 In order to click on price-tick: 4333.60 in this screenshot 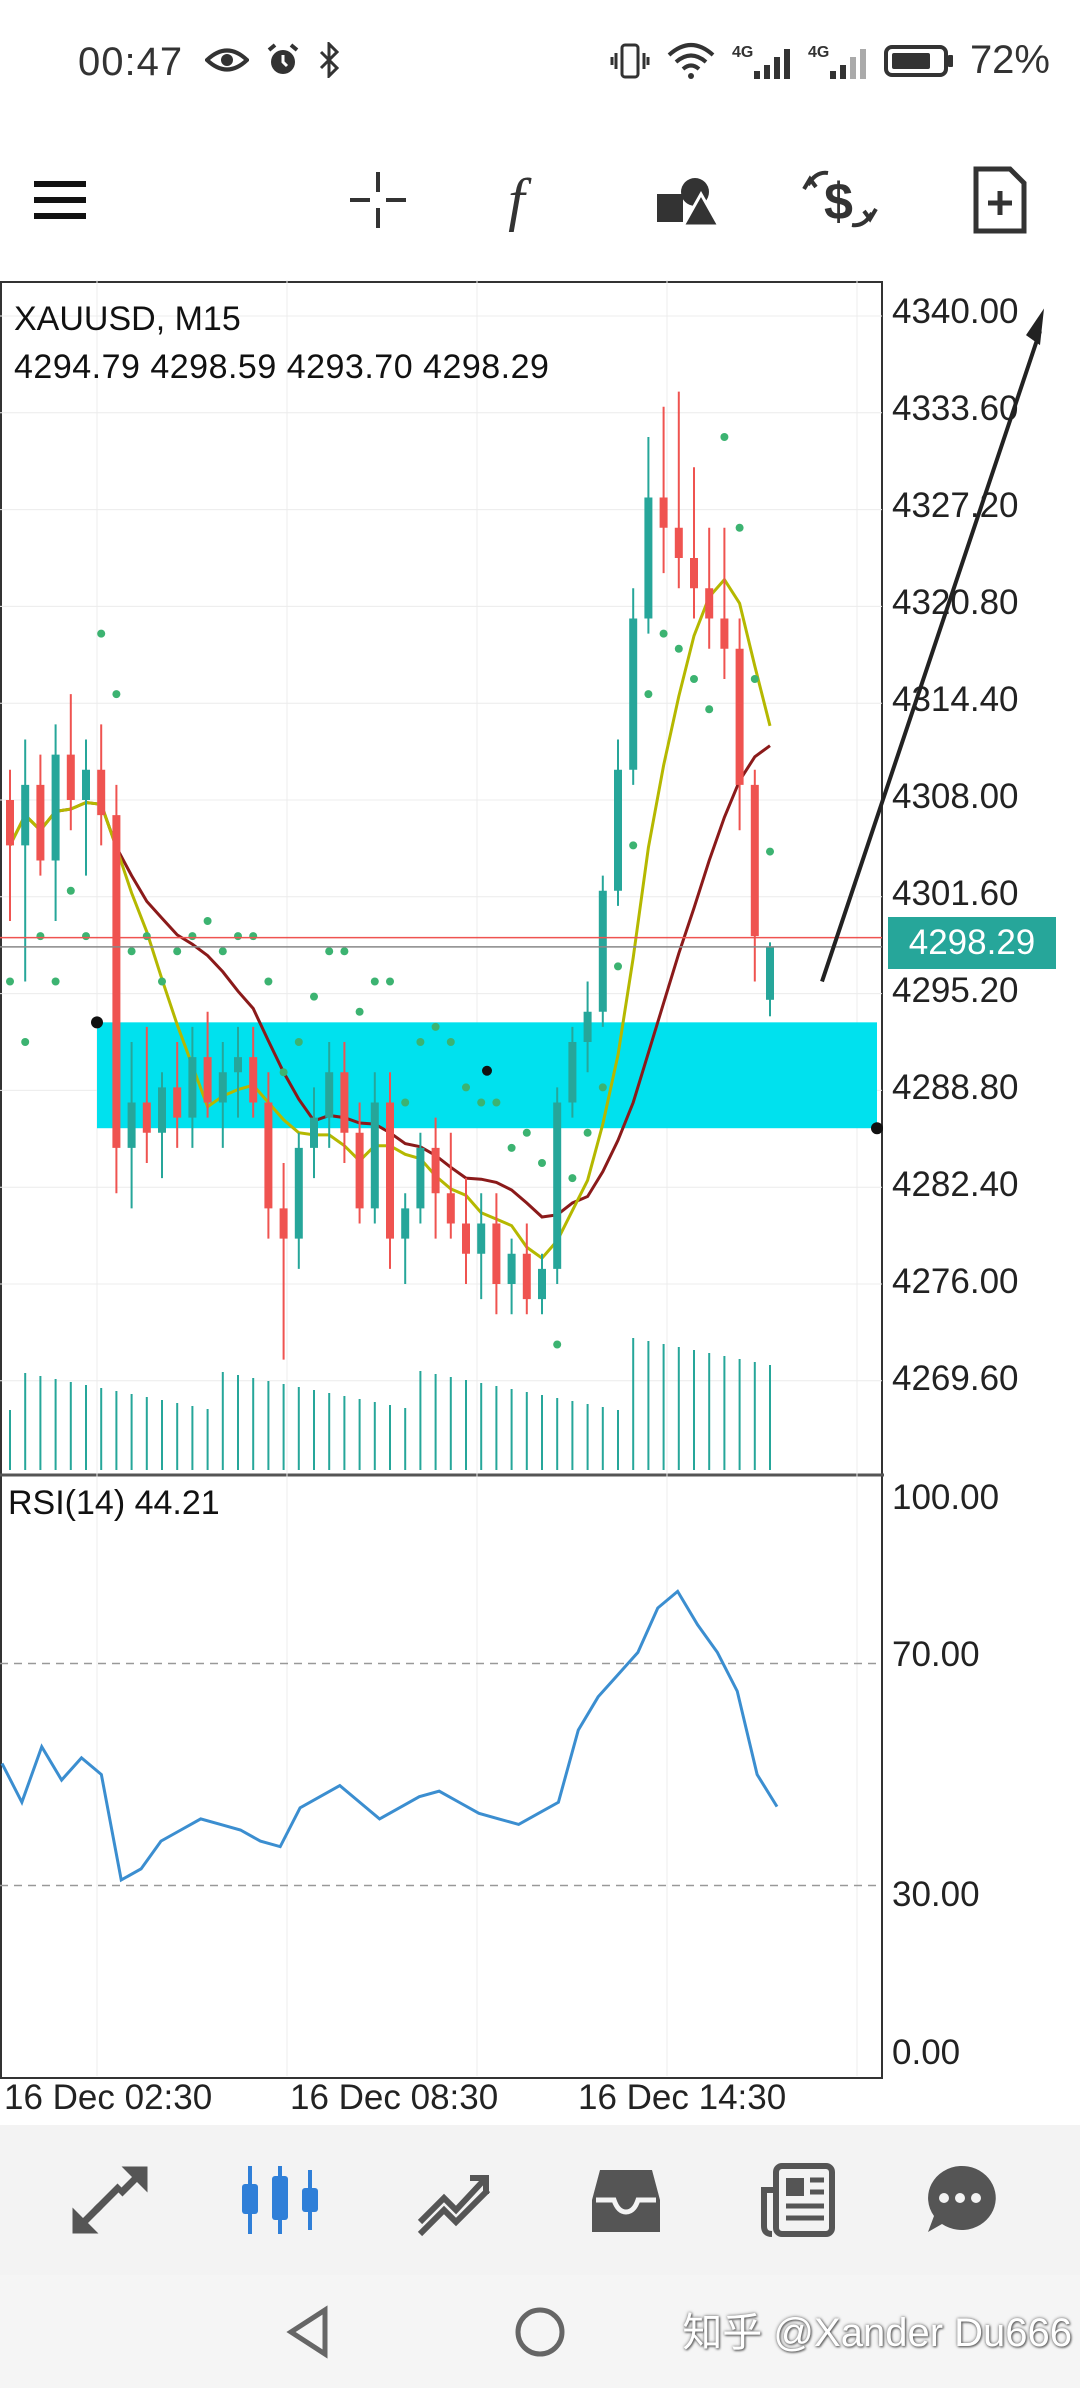, I will do `click(955, 408)`.